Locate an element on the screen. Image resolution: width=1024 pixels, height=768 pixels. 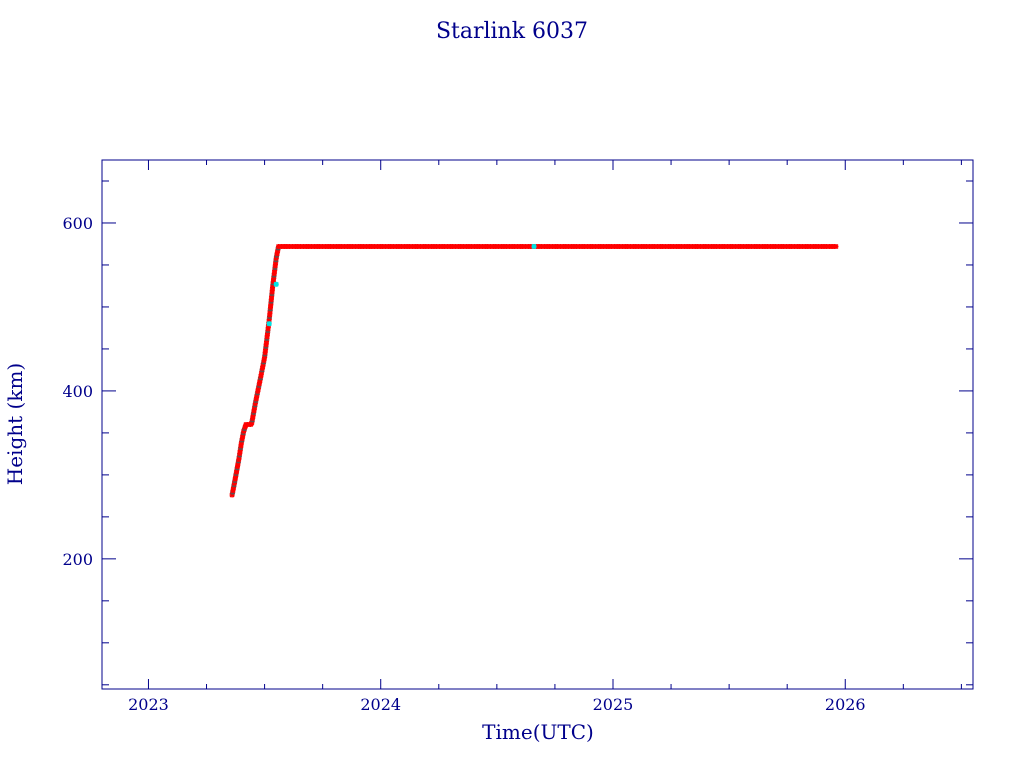
y-tick-label: 400 is located at coordinates (77, 391).